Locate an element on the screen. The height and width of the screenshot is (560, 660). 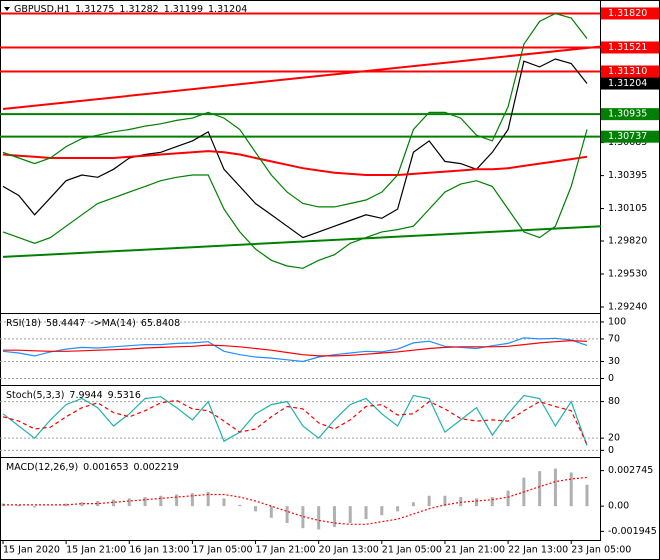
current-price-label: 1.31204 is located at coordinates (627, 83).